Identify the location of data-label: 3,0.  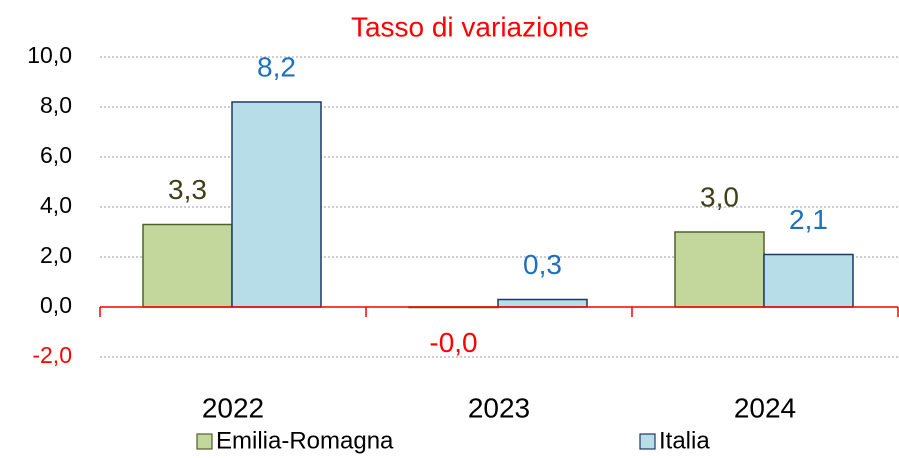
(719, 196).